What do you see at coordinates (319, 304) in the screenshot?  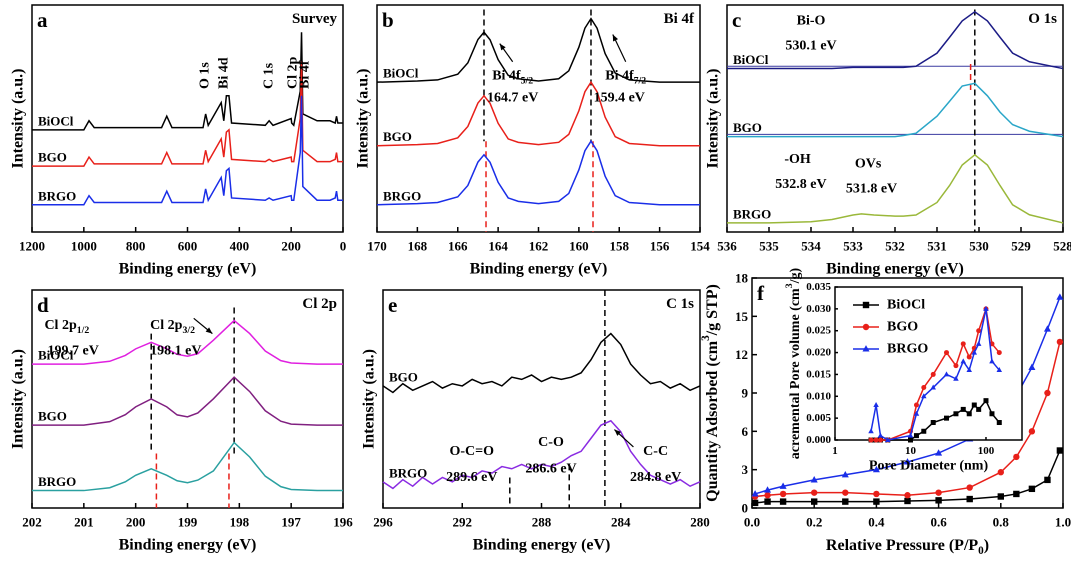 I see `panel-title: Cl 2p` at bounding box center [319, 304].